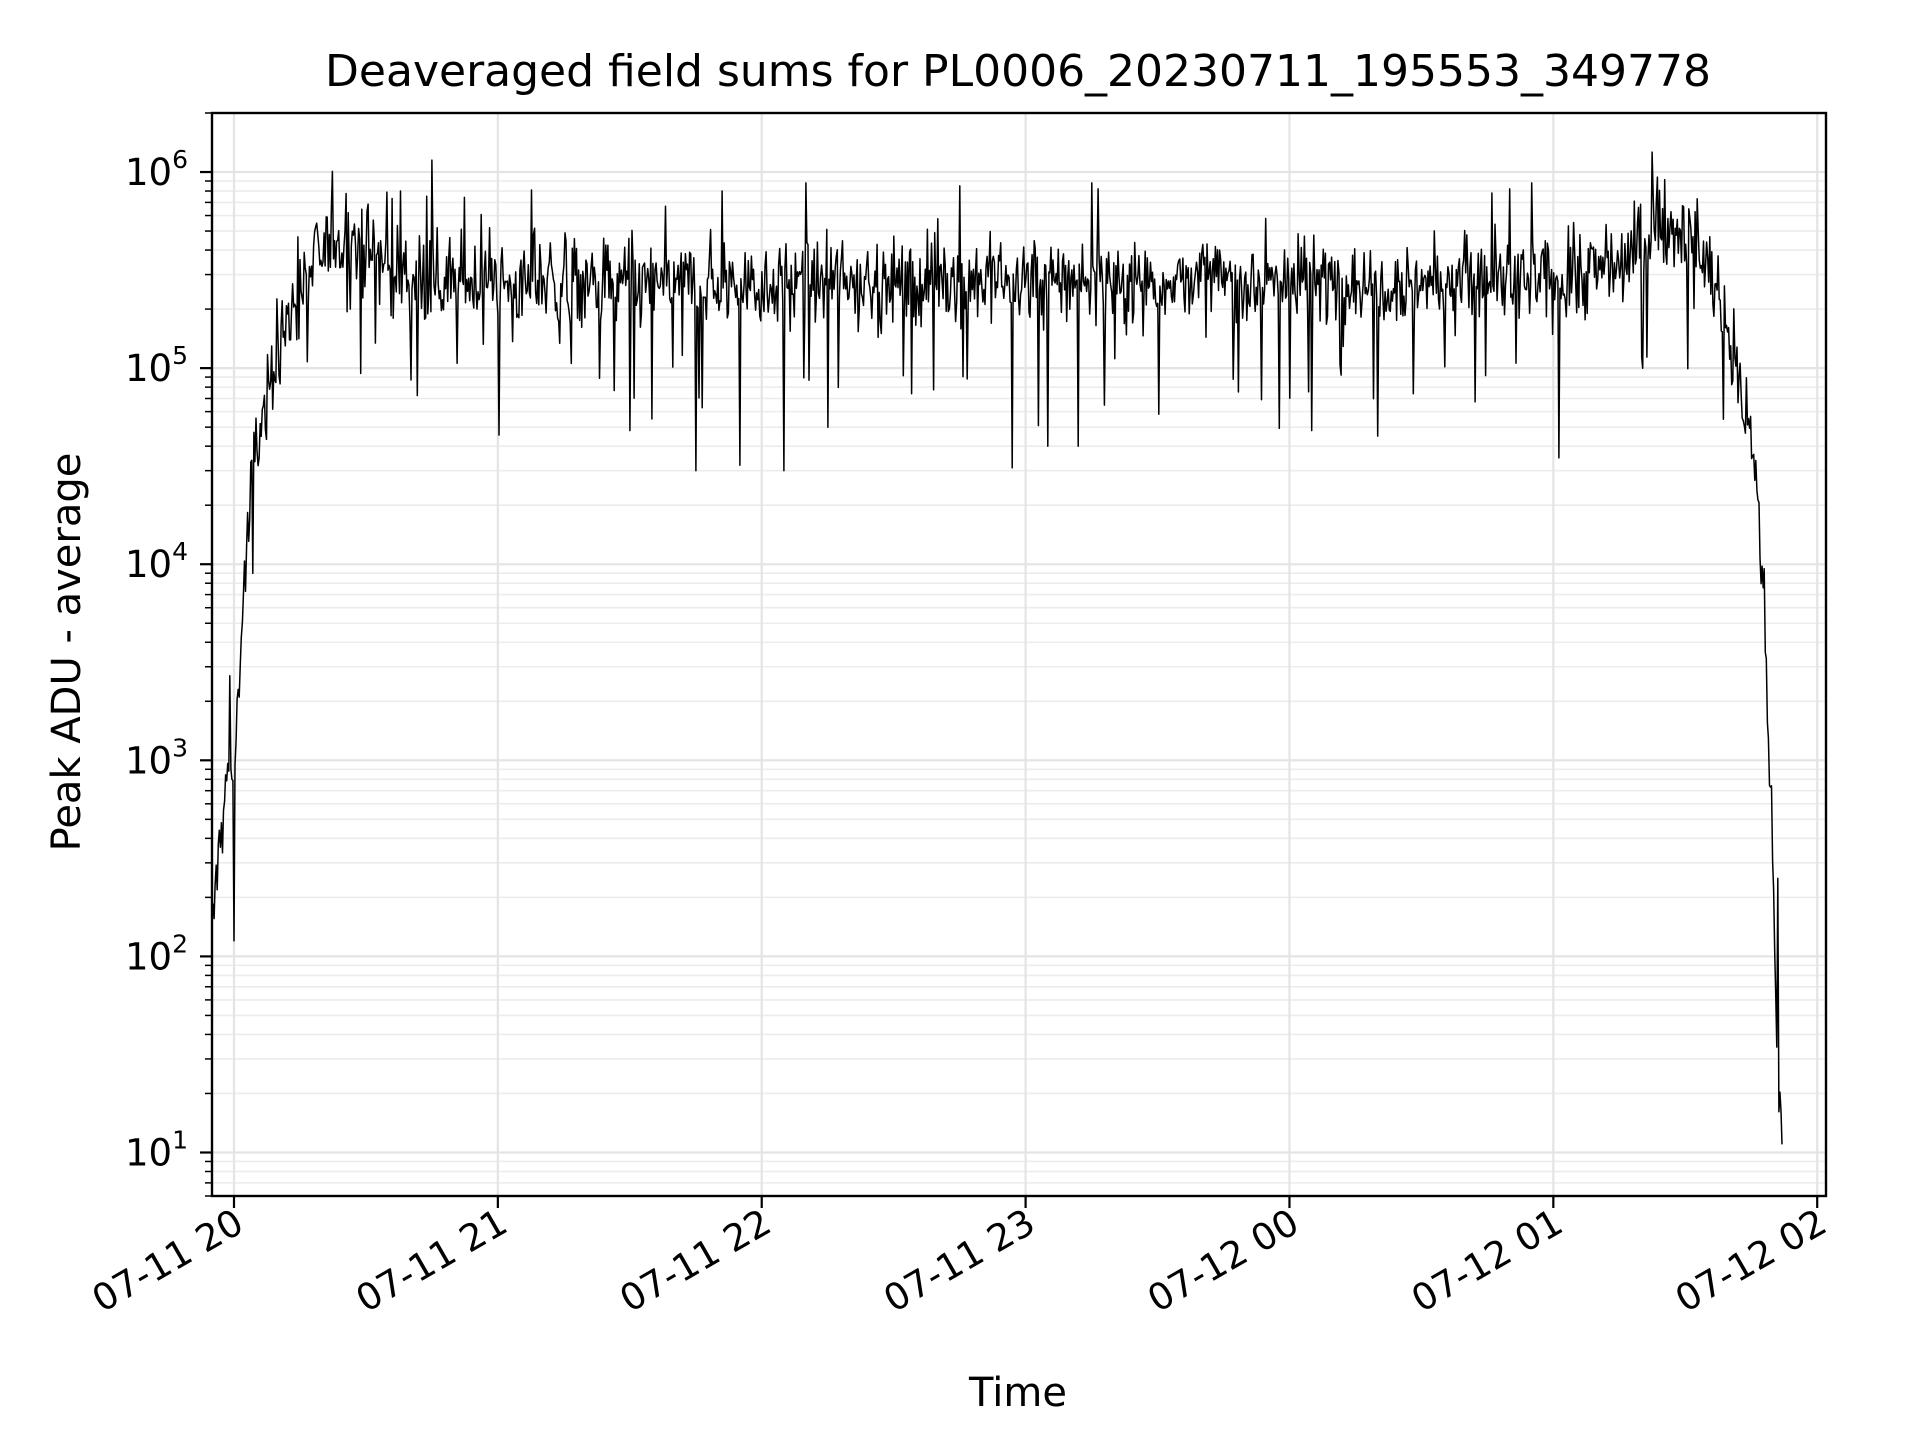  I want to click on y-tick-label: 10⁵, so click(156, 365).